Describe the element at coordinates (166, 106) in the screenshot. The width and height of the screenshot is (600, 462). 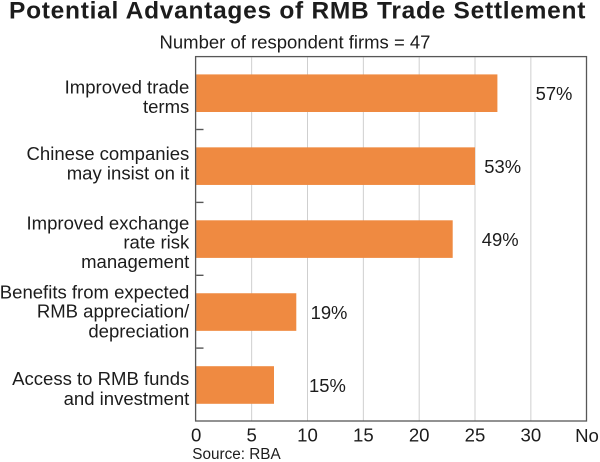
I see `svg-text: terms` at that location.